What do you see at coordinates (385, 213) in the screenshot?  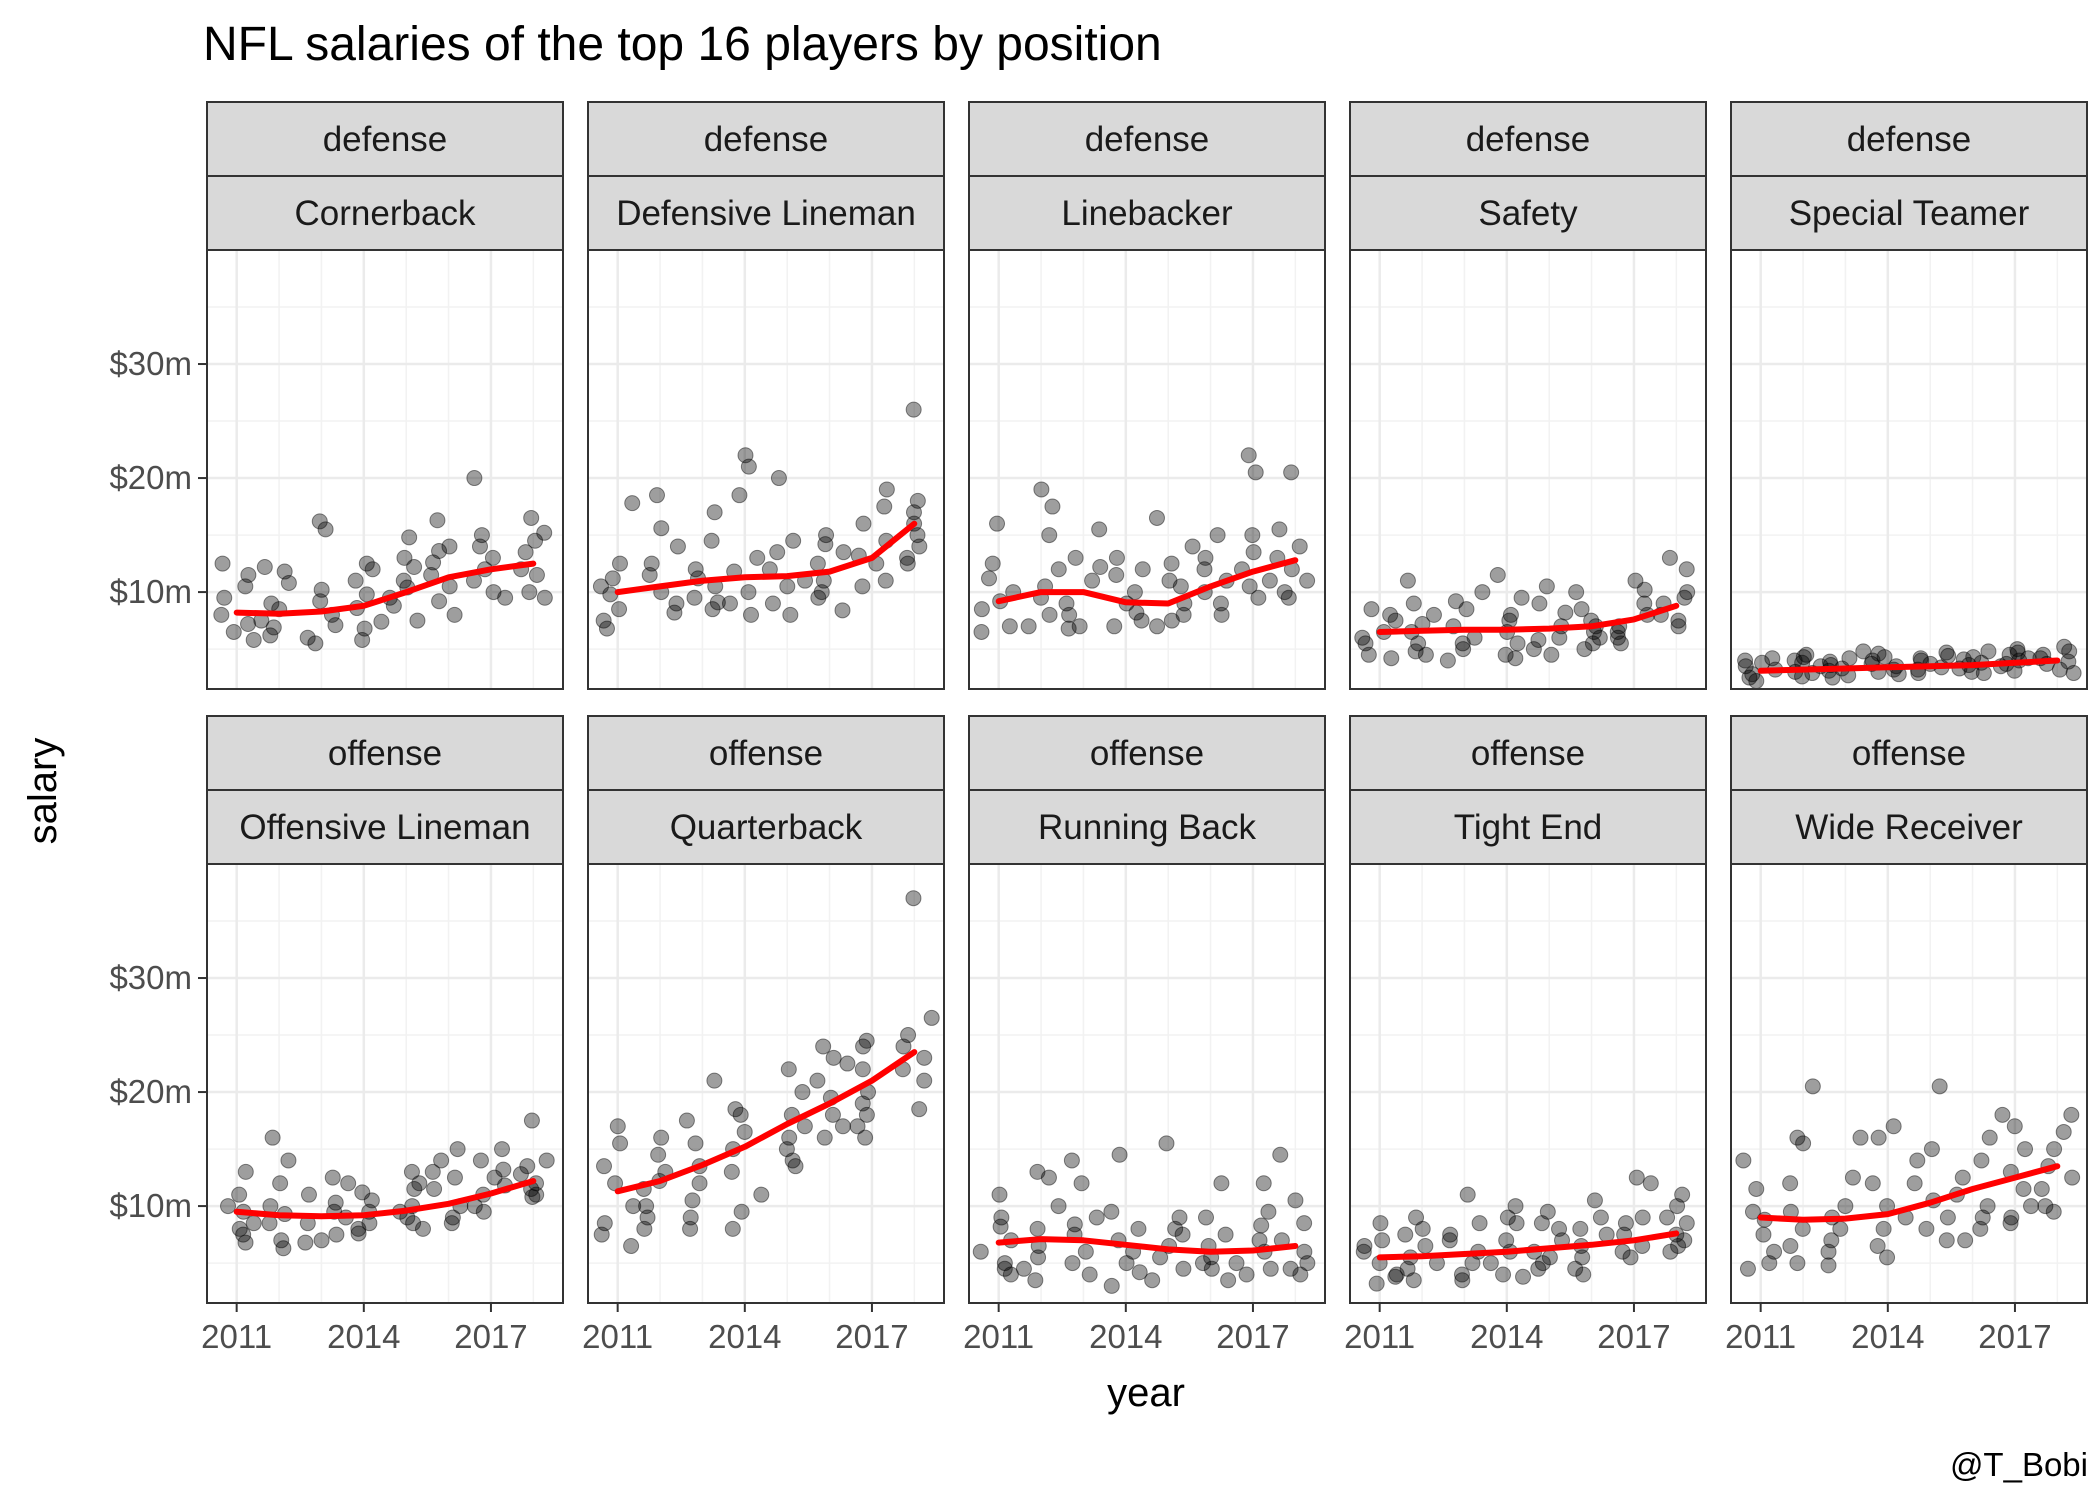 I see `facet-strip-position-label: Cornerback` at bounding box center [385, 213].